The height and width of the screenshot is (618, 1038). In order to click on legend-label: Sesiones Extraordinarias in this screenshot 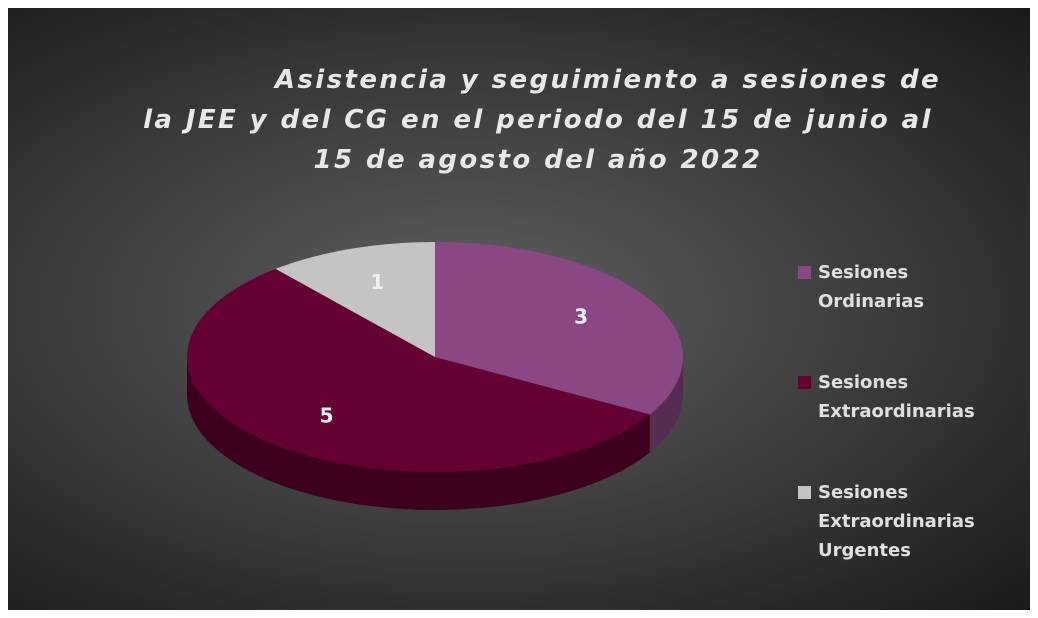, I will do `click(896, 397)`.